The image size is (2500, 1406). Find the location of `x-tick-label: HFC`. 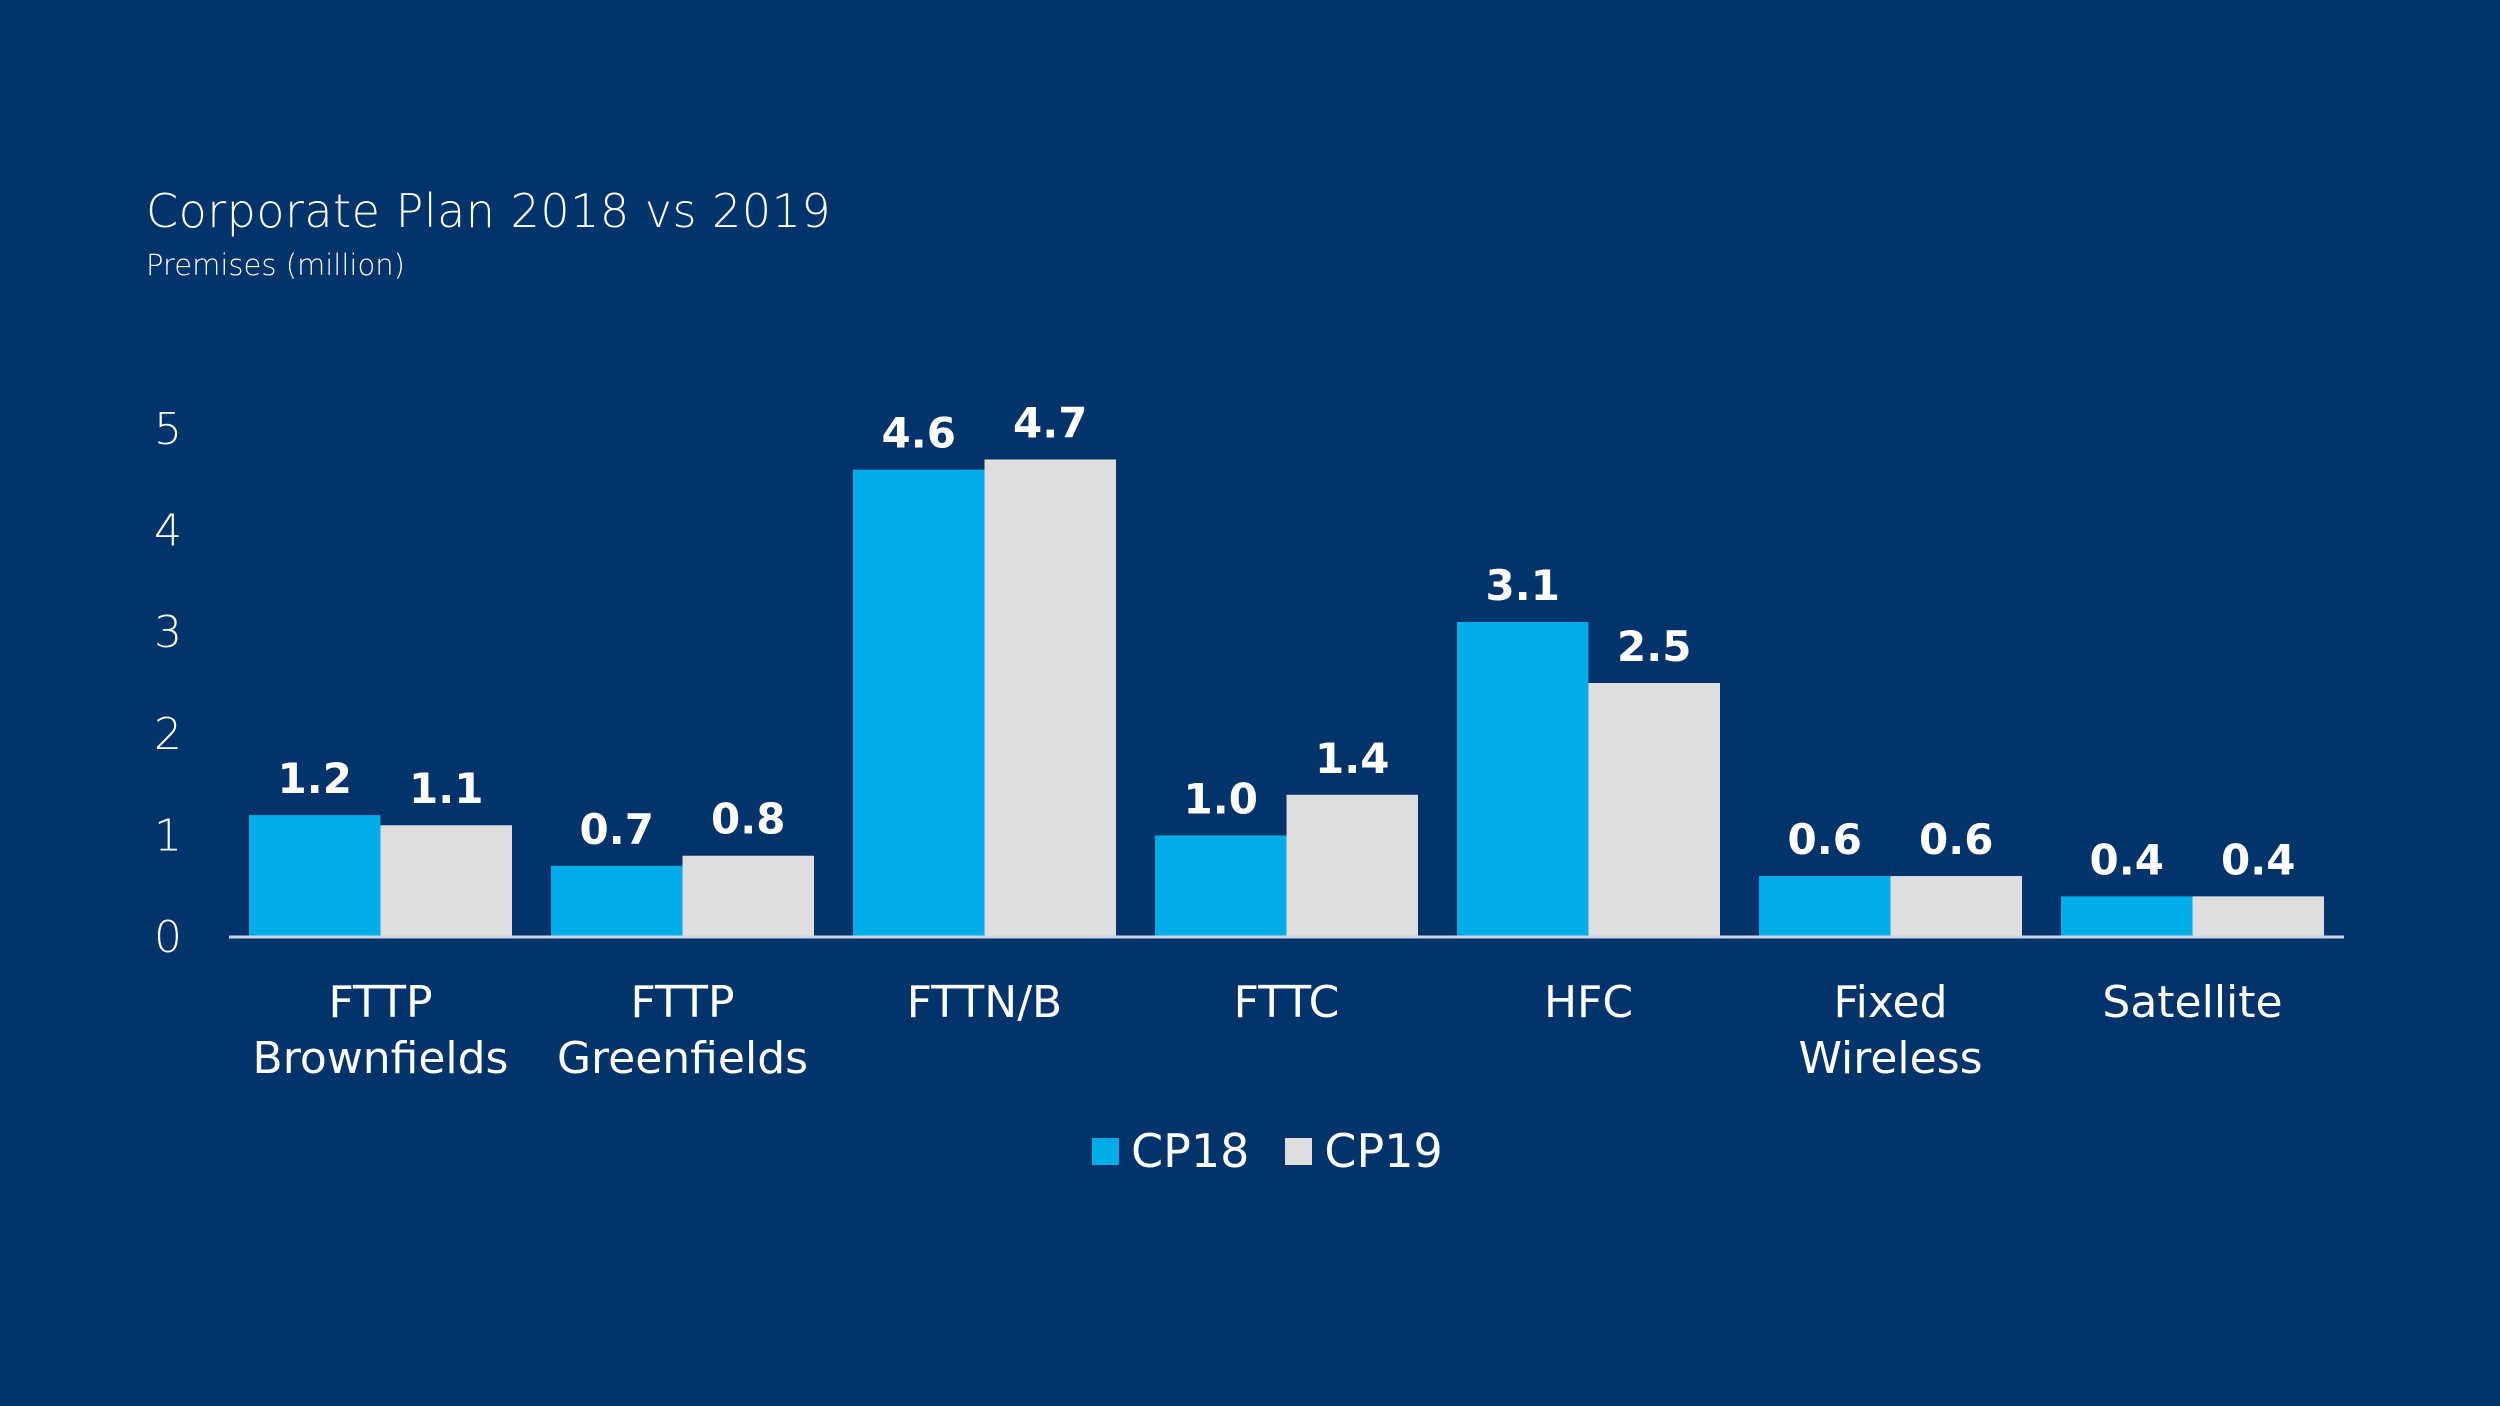

x-tick-label: HFC is located at coordinates (1588, 1002).